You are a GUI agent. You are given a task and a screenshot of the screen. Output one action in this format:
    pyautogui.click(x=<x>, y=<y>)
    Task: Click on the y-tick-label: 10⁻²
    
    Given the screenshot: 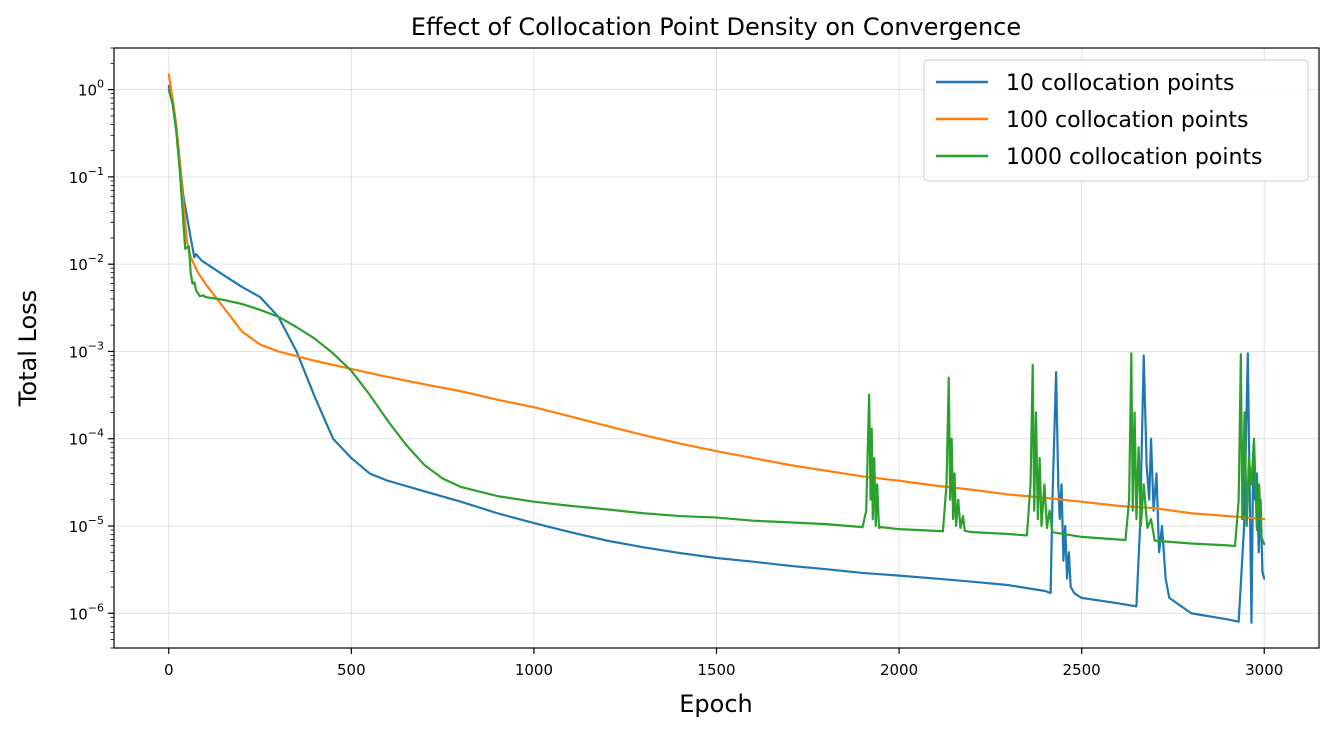 What is the action you would take?
    pyautogui.click(x=86, y=263)
    